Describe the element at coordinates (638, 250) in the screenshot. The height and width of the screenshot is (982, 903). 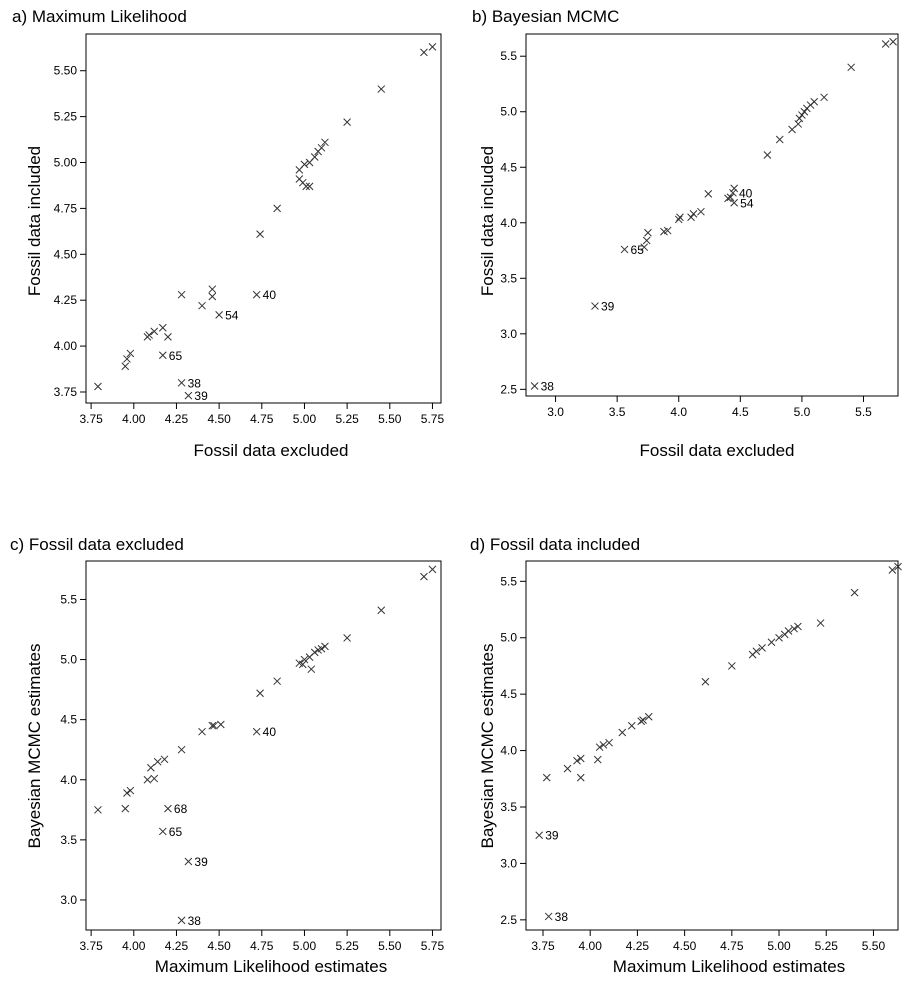
I see `point-label: 65` at that location.